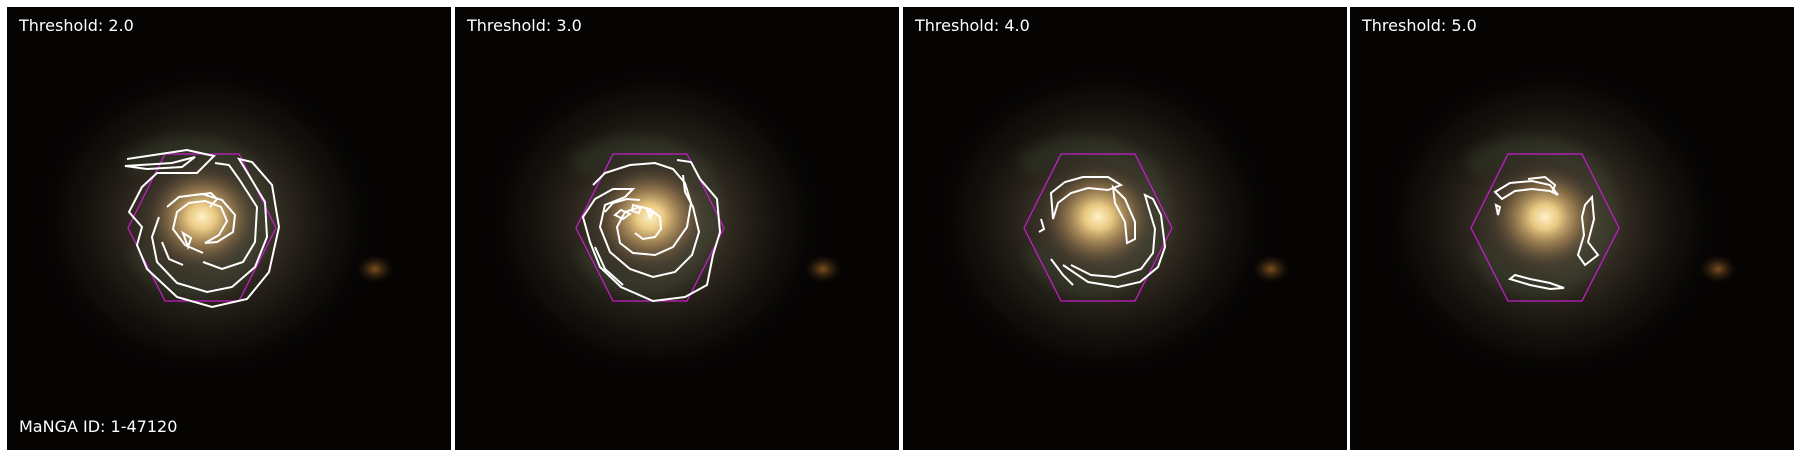  I want to click on panel-threshold-label: Threshold: 2.0, so click(76, 25).